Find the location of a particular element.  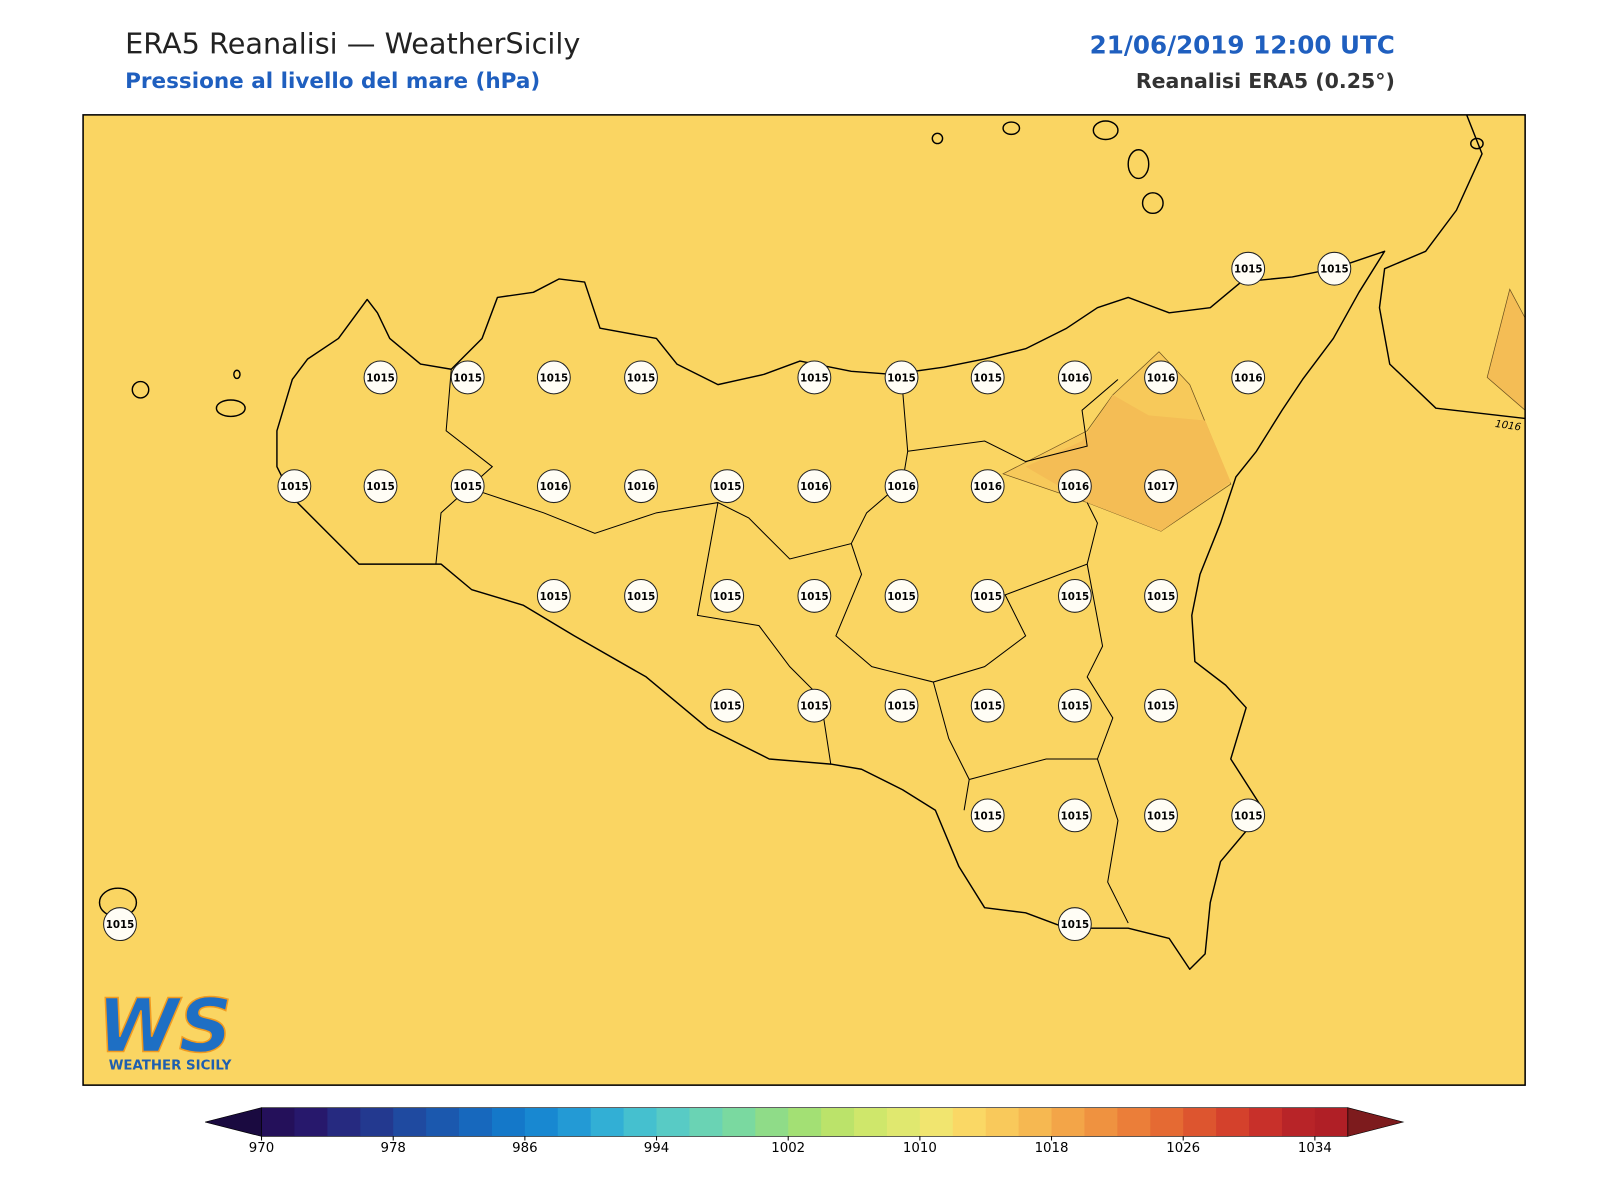

logo-text: WEATHER SICILY is located at coordinates (170, 1066).